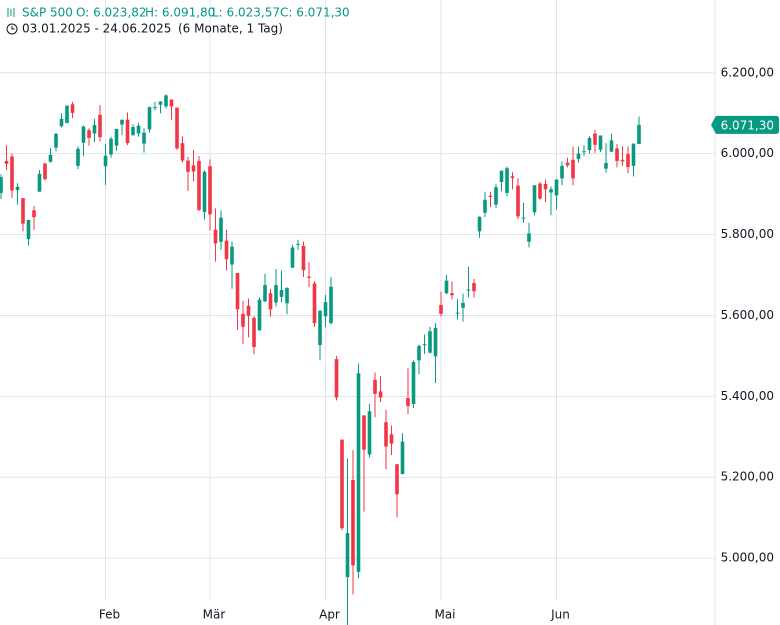  What do you see at coordinates (96, 29) in the screenshot?
I see `date-range: 03.01.2025 - 24.06.2025` at bounding box center [96, 29].